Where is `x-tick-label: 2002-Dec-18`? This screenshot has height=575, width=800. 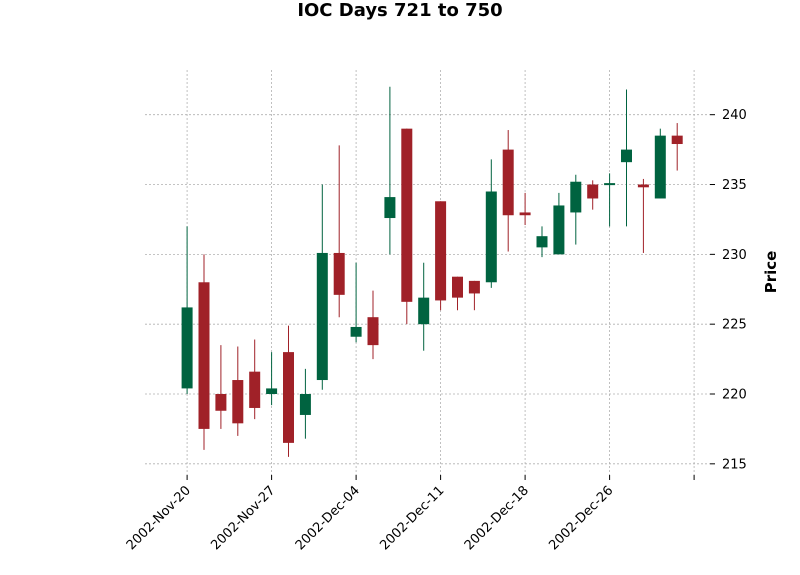
x-tick-label: 2002-Dec-18 is located at coordinates (497, 518).